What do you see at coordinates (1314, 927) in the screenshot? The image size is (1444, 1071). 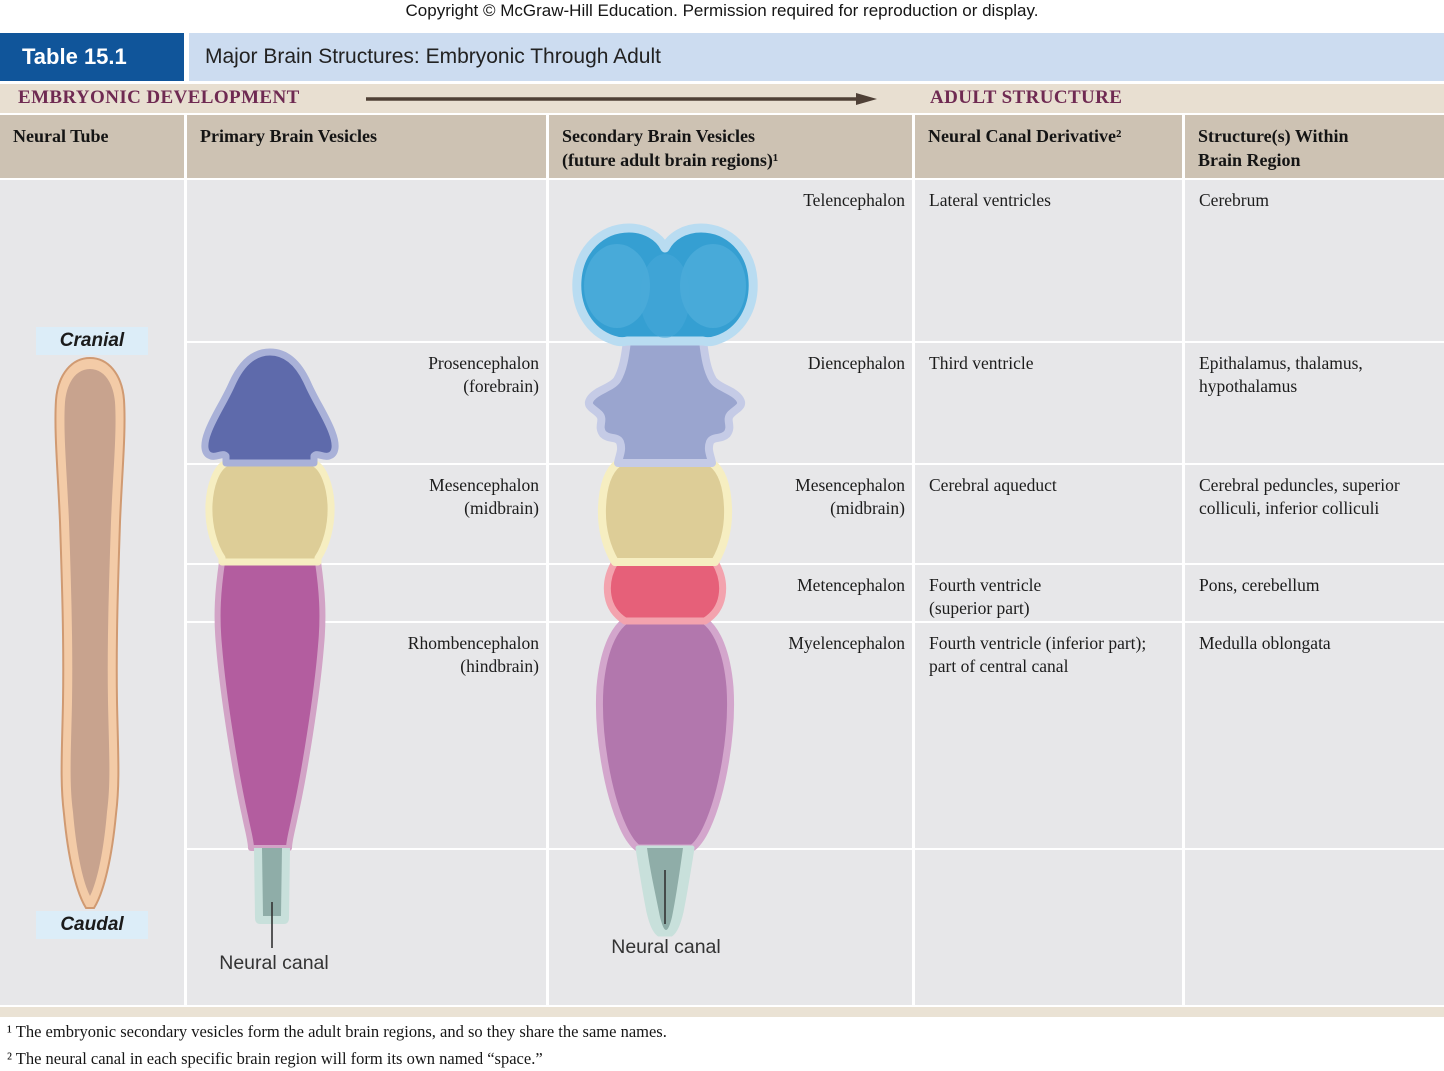 I see `cell-structures-row6` at bounding box center [1314, 927].